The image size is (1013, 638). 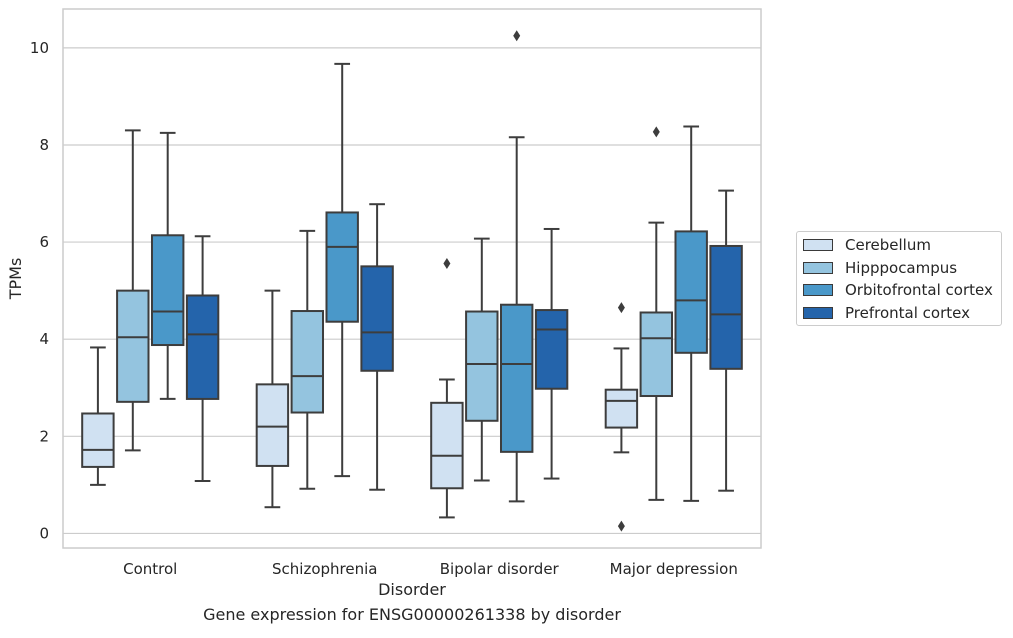 What do you see at coordinates (44, 436) in the screenshot?
I see `y-tick-label: 2` at bounding box center [44, 436].